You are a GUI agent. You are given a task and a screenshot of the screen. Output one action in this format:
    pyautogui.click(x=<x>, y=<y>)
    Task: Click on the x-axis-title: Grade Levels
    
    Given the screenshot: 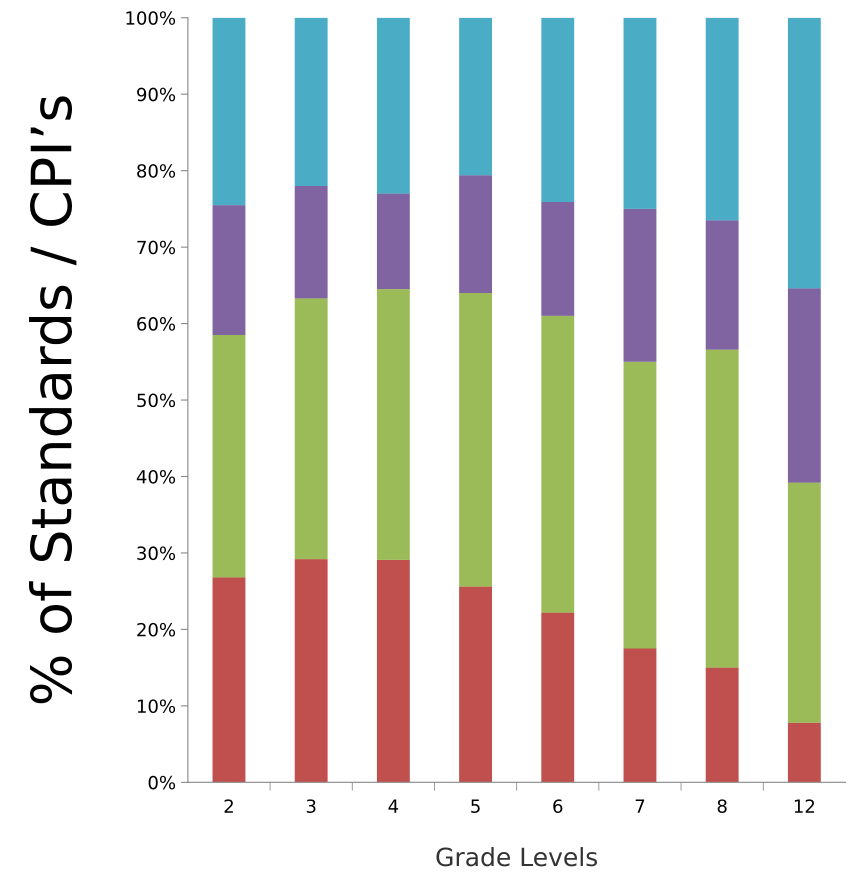 What is the action you would take?
    pyautogui.click(x=517, y=856)
    